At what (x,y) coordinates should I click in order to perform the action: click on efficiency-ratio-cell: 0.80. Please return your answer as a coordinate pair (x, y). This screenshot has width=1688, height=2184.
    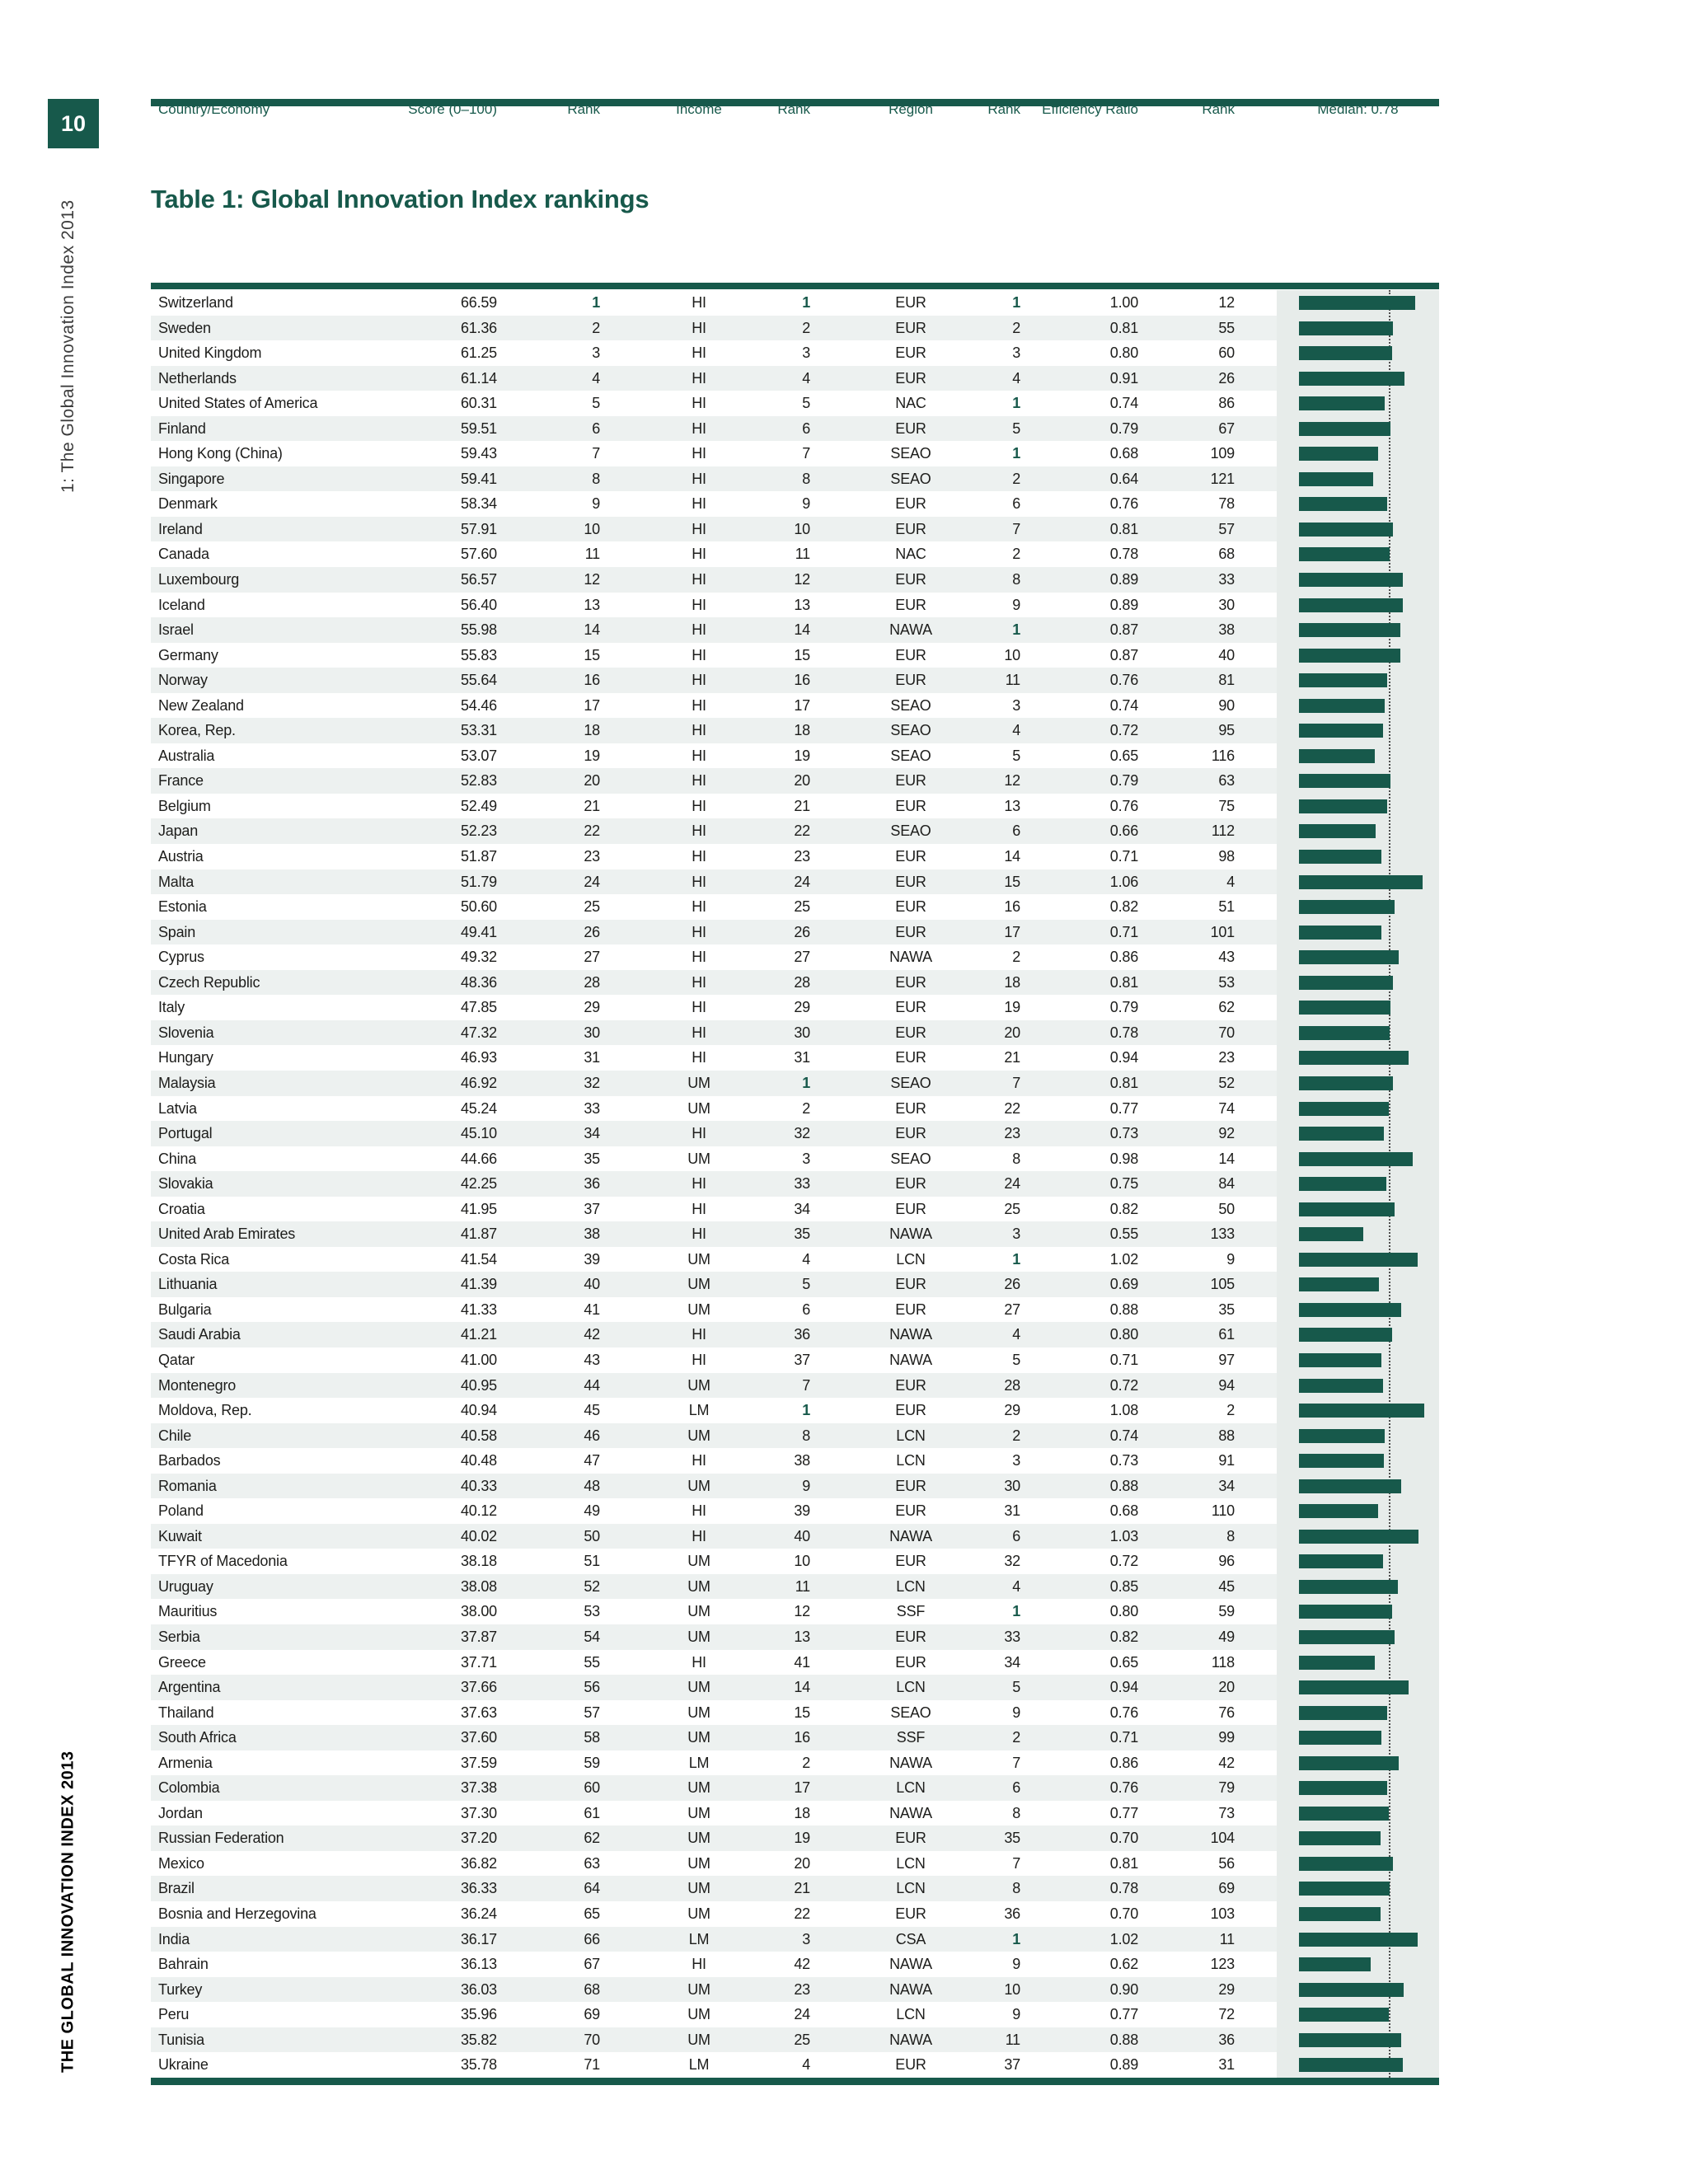
    Looking at the image, I should click on (1123, 1334).